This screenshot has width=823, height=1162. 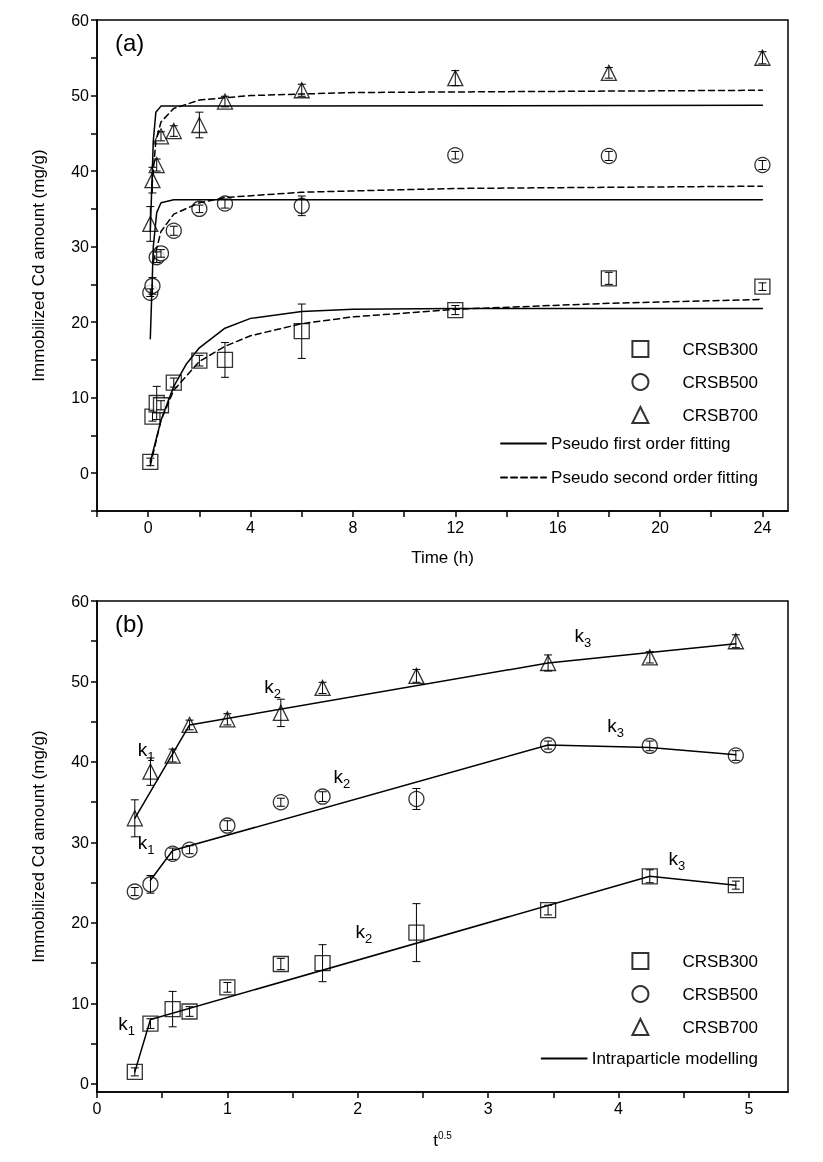 I want to click on x-tick-label: 20, so click(x=660, y=527).